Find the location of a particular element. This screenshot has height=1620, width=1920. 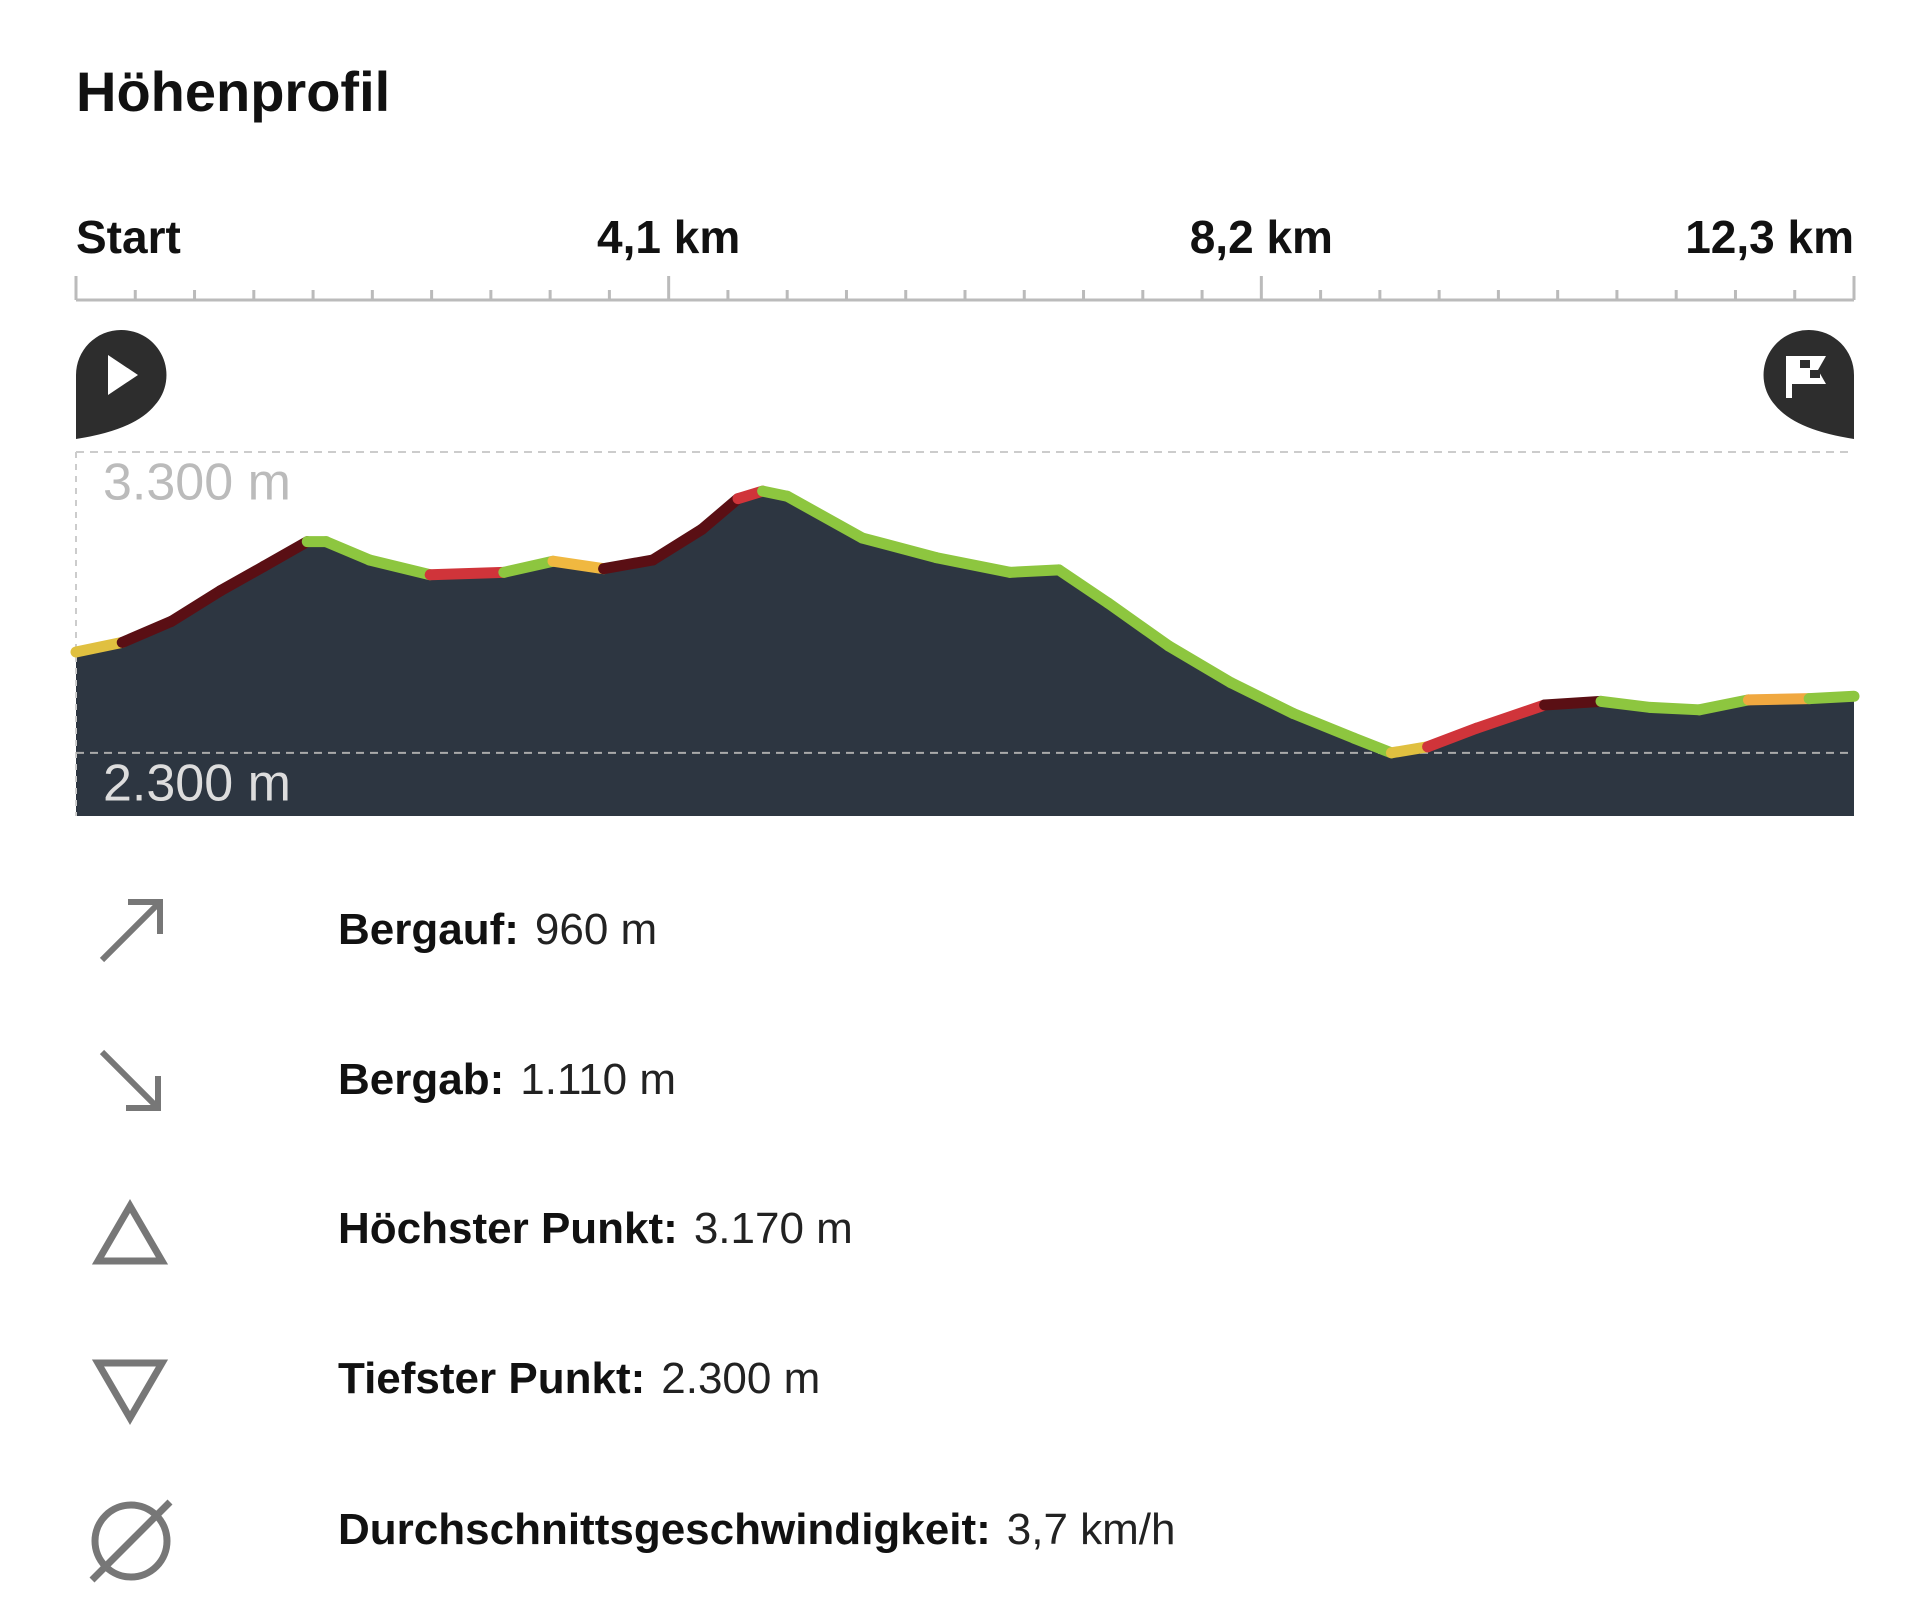

icon-down is located at coordinates (130, 1080).